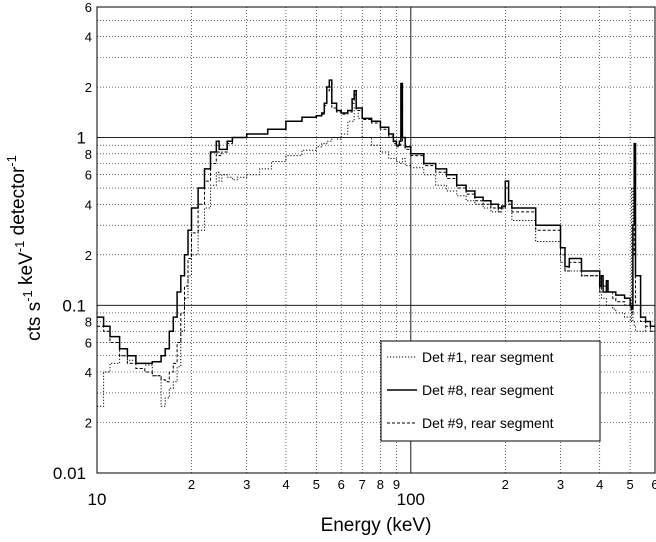 This screenshot has height=542, width=656. I want to click on x-tick-label: 7, so click(362, 484).